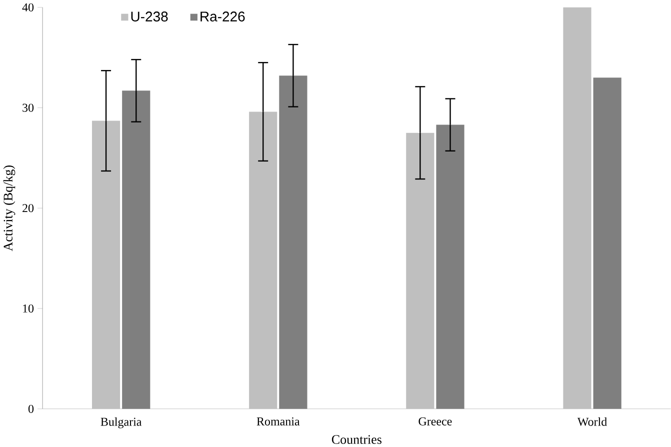 The image size is (671, 447). What do you see at coordinates (149, 16) in the screenshot?
I see `legend-label: U-238` at bounding box center [149, 16].